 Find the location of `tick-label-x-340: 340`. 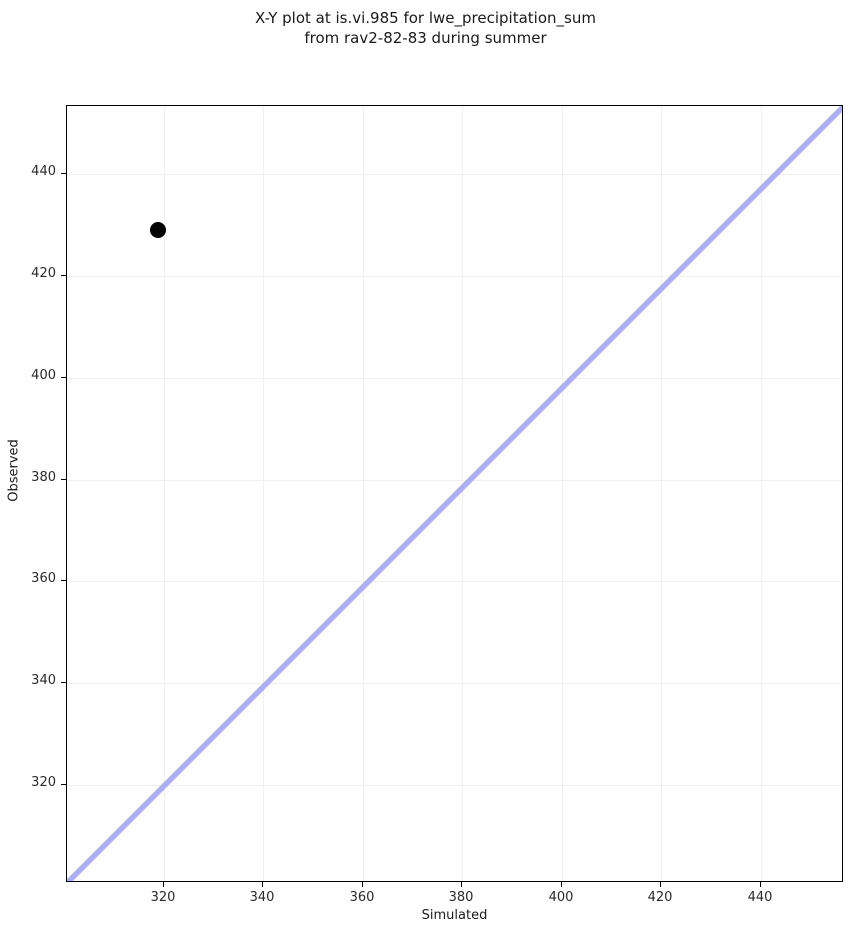

tick-label-x-340: 340 is located at coordinates (262, 897).